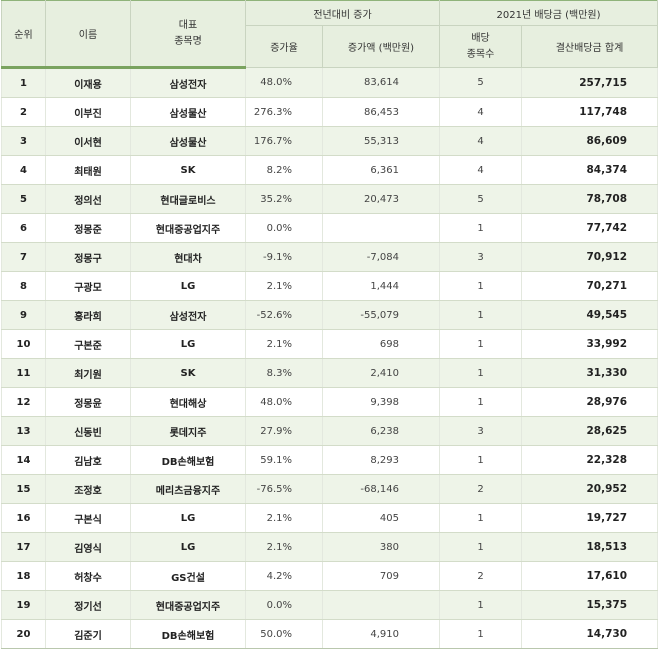 This screenshot has height=649, width=658. What do you see at coordinates (188, 634) in the screenshot?
I see `cell-stock: DB손해보험` at bounding box center [188, 634].